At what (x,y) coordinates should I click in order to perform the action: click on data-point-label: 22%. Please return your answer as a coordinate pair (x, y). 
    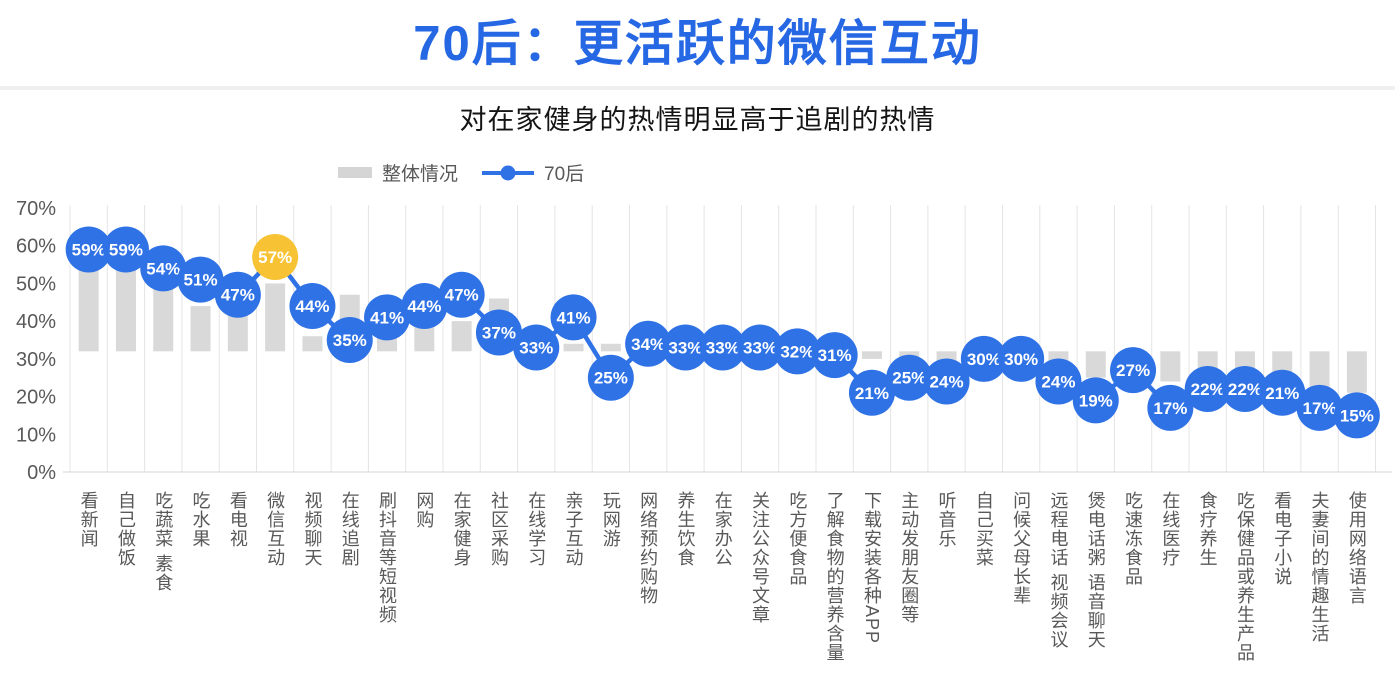
    Looking at the image, I should click on (1245, 389).